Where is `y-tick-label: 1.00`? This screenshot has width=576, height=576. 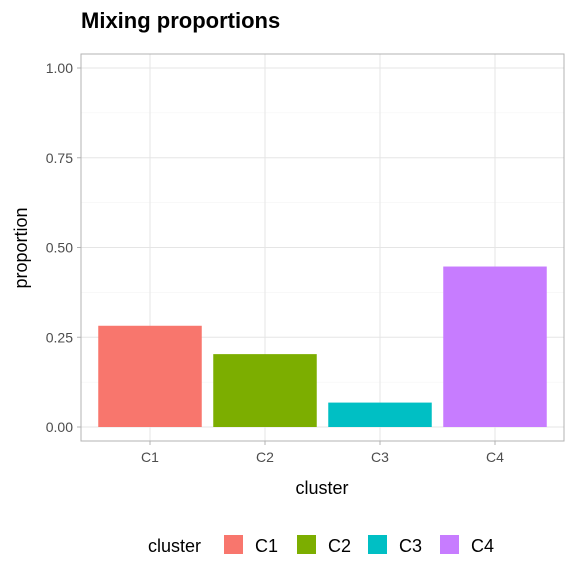 y-tick-label: 1.00 is located at coordinates (59, 68).